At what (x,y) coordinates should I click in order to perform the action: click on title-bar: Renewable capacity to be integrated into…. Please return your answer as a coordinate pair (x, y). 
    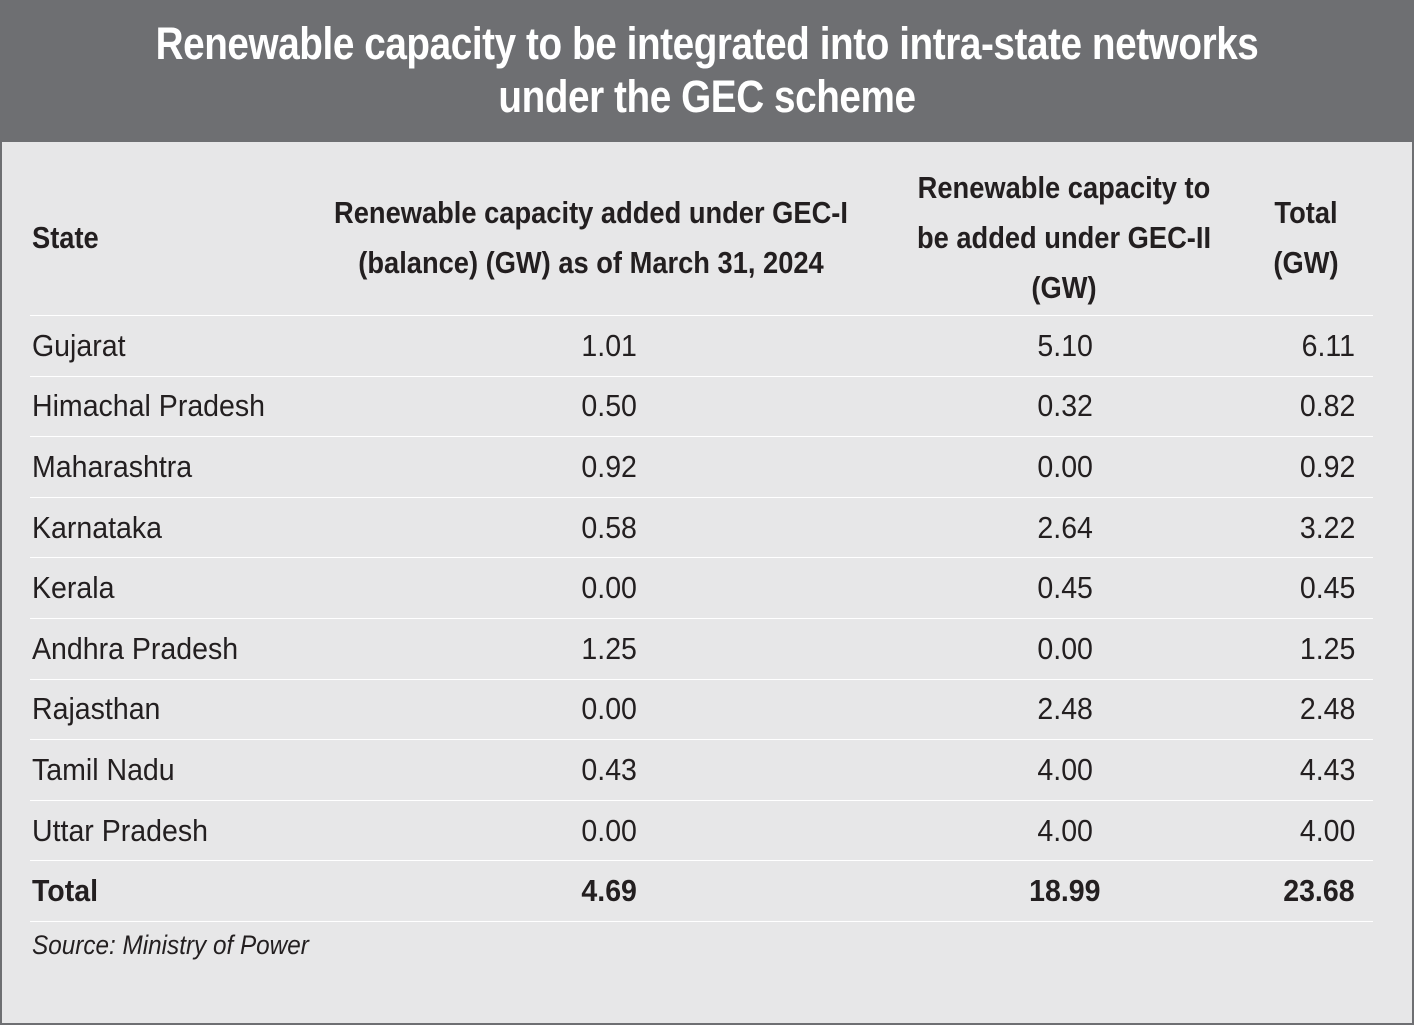
    Looking at the image, I should click on (707, 72).